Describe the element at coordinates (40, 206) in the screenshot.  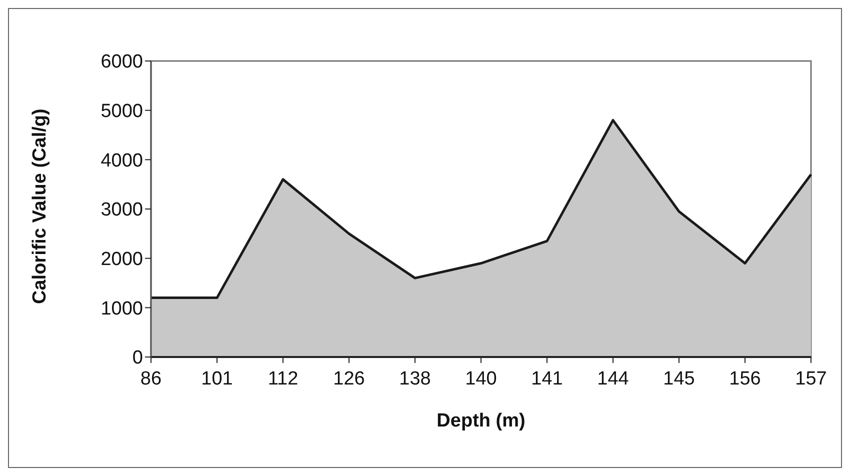
I see `y-axis-title: Calorific Value (Cal/g)` at that location.